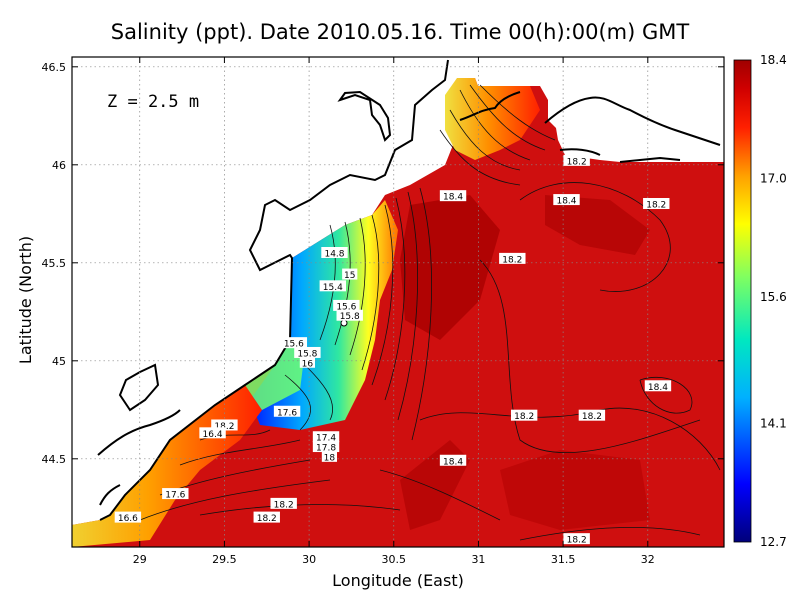  What do you see at coordinates (398, 580) in the screenshot?
I see `x-axis-label: Longitude (East)` at bounding box center [398, 580].